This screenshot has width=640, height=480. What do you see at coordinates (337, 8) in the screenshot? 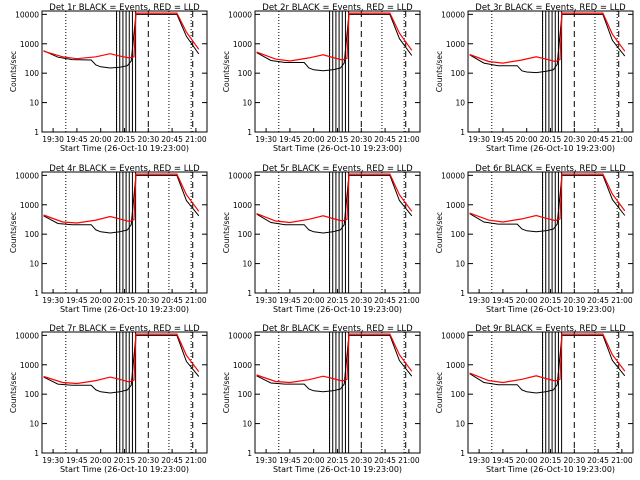
I see `panel-title: Det 2r BLACK = Events, RED = LLD` at bounding box center [337, 8].